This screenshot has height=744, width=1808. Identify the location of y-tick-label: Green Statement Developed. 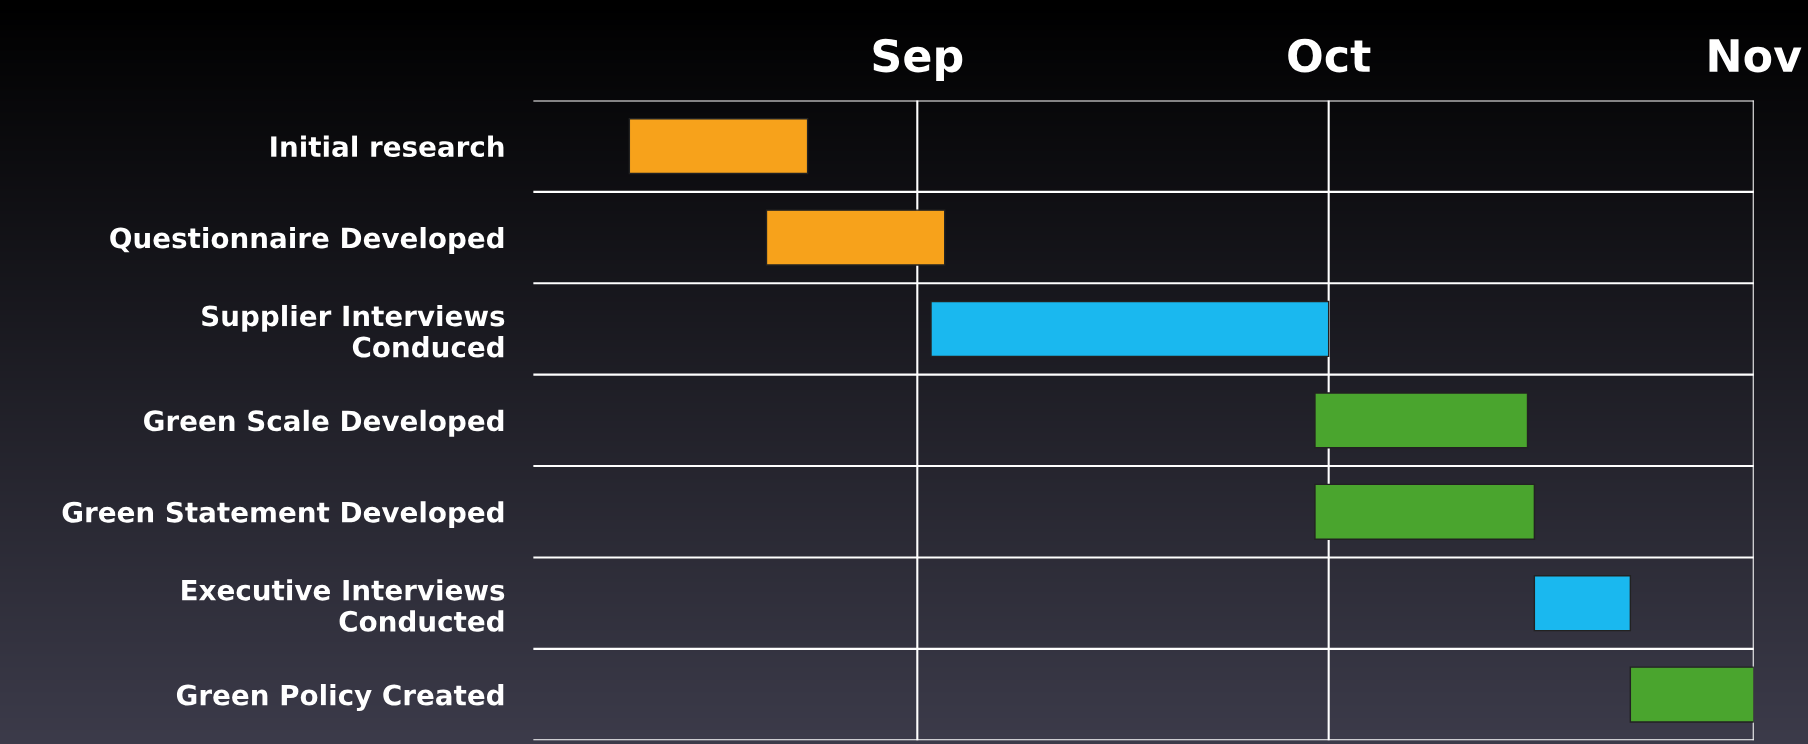
(283, 515).